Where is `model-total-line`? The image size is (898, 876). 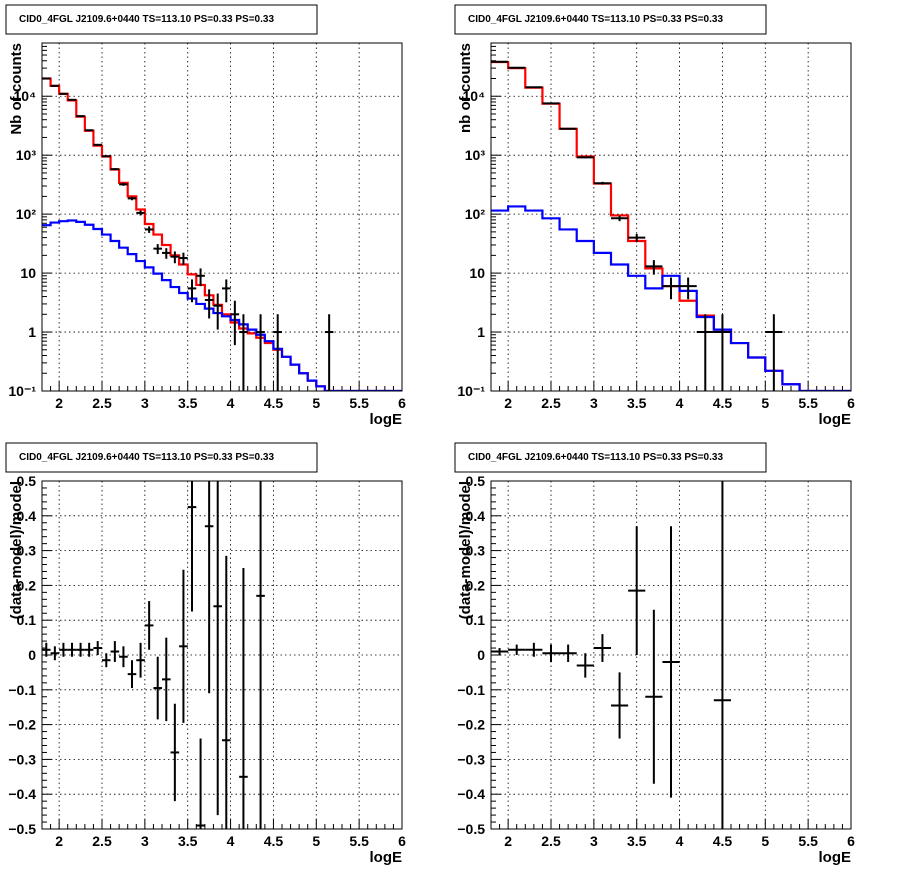
model-total-line is located at coordinates (222, 234).